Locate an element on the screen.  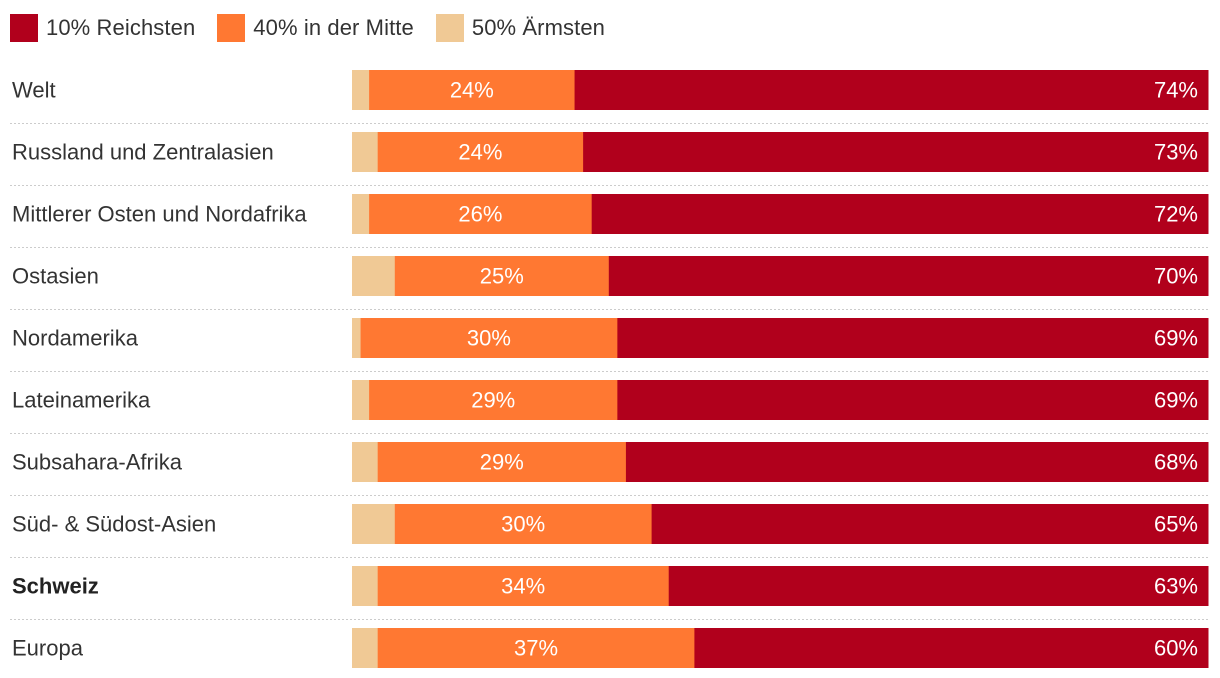
legend-label-poorest: 50% Ärmsten is located at coordinates (538, 27).